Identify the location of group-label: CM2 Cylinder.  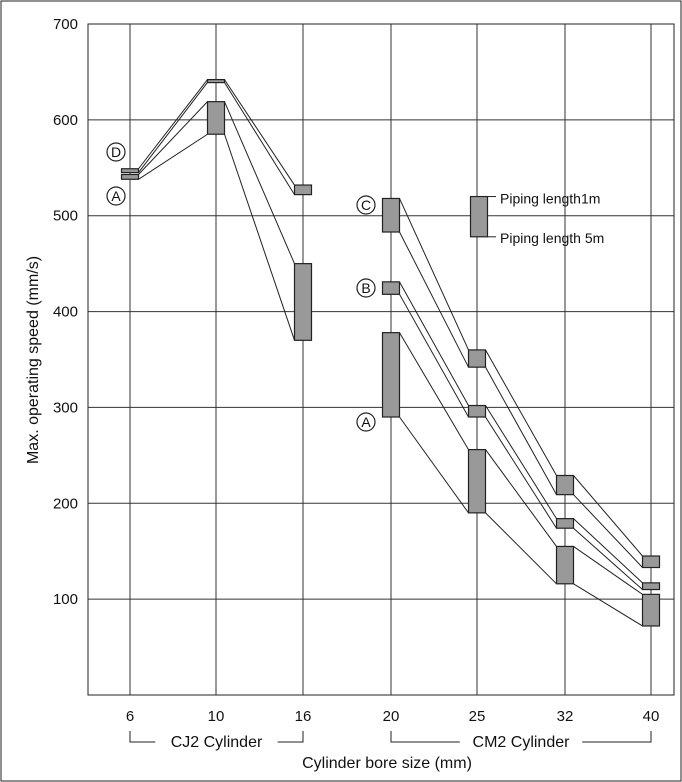
(522, 742).